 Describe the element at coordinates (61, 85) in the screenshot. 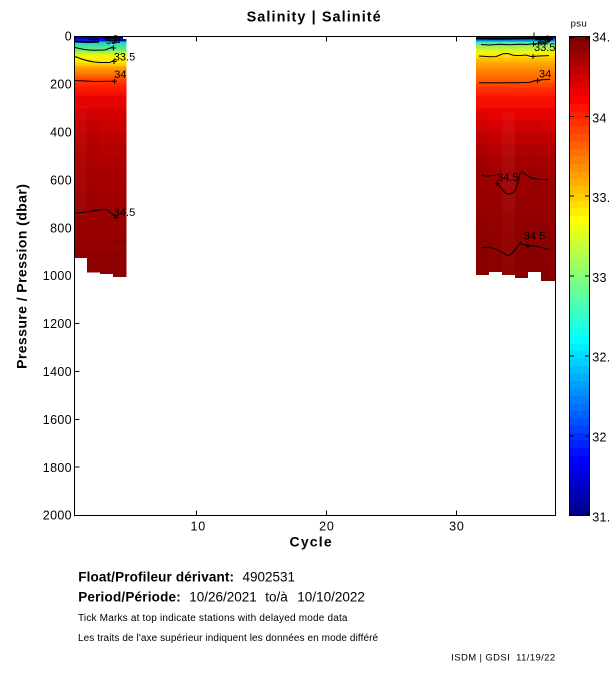

I see `svg-text: 200` at that location.